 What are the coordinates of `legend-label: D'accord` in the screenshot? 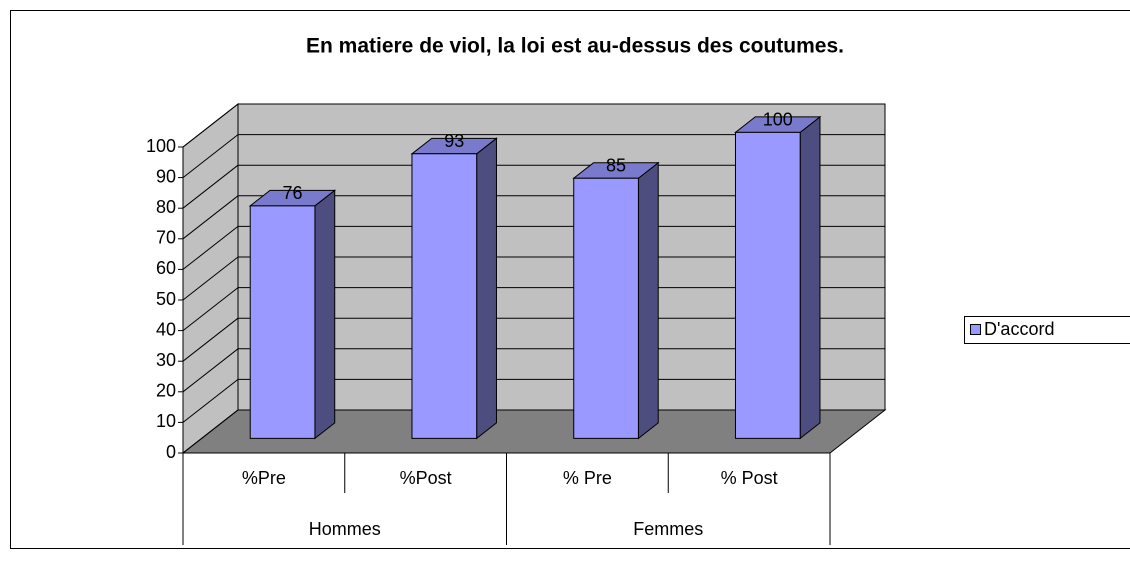 It's located at (1019, 329).